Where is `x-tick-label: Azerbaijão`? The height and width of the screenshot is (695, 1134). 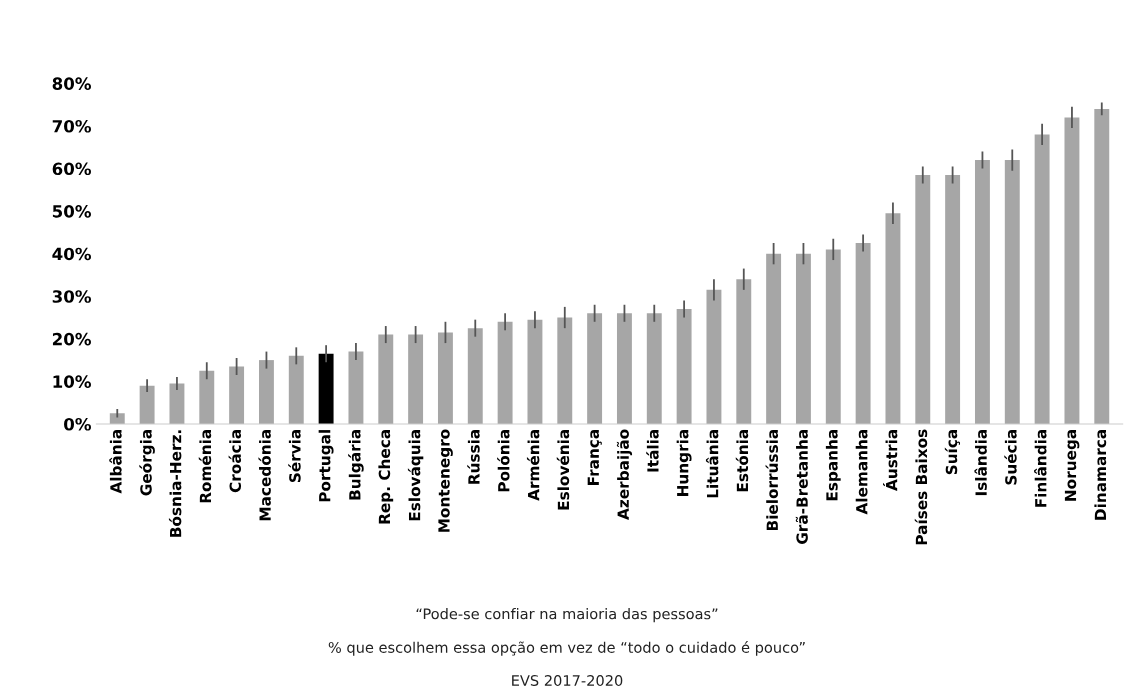
x-tick-label: Azerbaijão is located at coordinates (624, 474).